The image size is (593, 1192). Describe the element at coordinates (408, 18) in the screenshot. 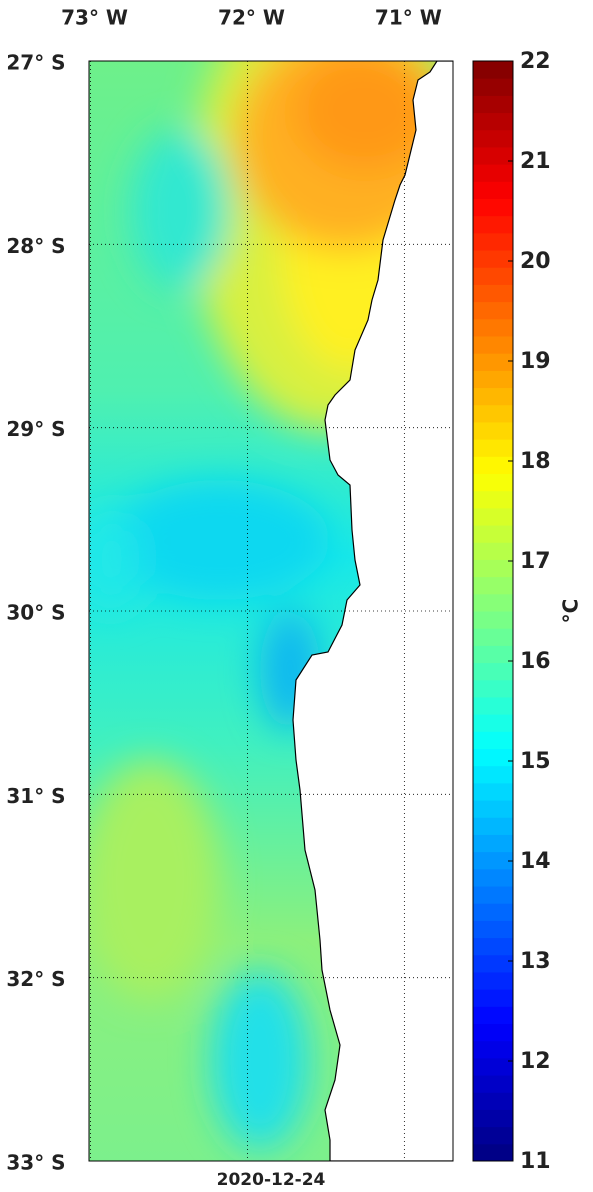

I see `lon-label: 71° W` at that location.